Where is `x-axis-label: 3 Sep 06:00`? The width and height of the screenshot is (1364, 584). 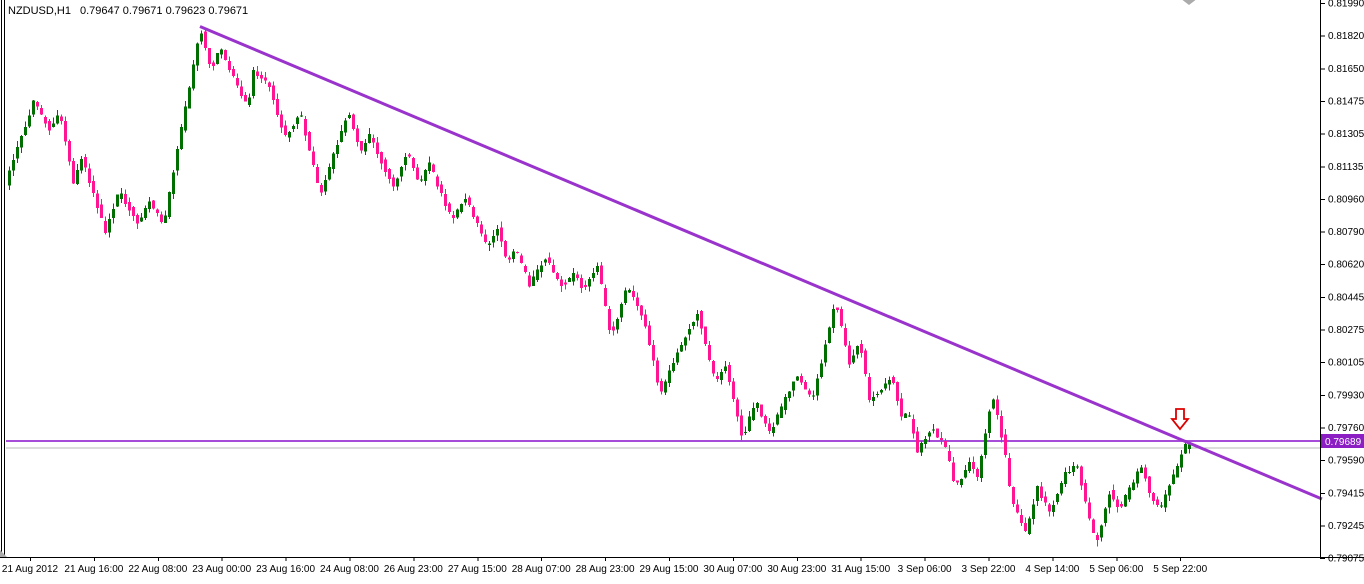 x-axis-label: 3 Sep 06:00 is located at coordinates (925, 569).